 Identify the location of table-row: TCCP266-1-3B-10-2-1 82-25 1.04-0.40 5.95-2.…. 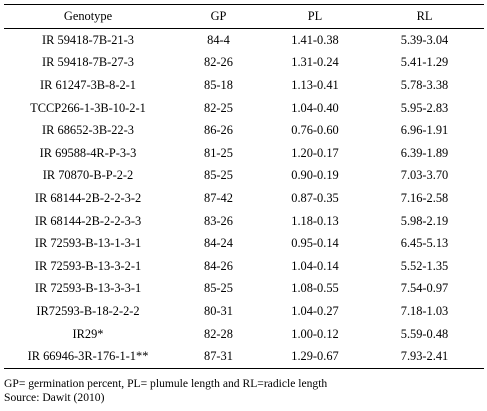
(244, 108).